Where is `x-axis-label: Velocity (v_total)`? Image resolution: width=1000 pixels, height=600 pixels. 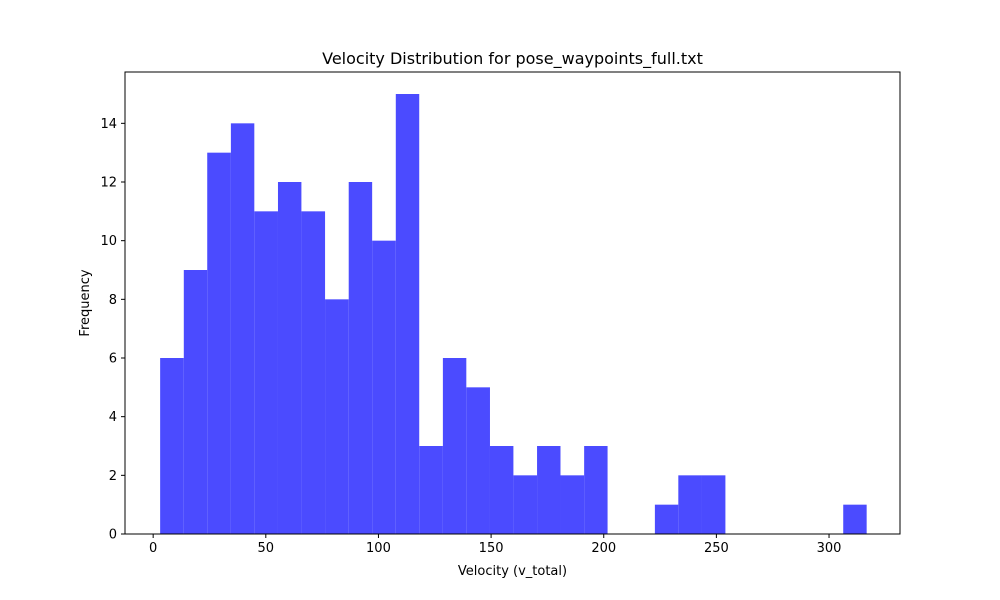 x-axis-label: Velocity (v_total) is located at coordinates (512, 571).